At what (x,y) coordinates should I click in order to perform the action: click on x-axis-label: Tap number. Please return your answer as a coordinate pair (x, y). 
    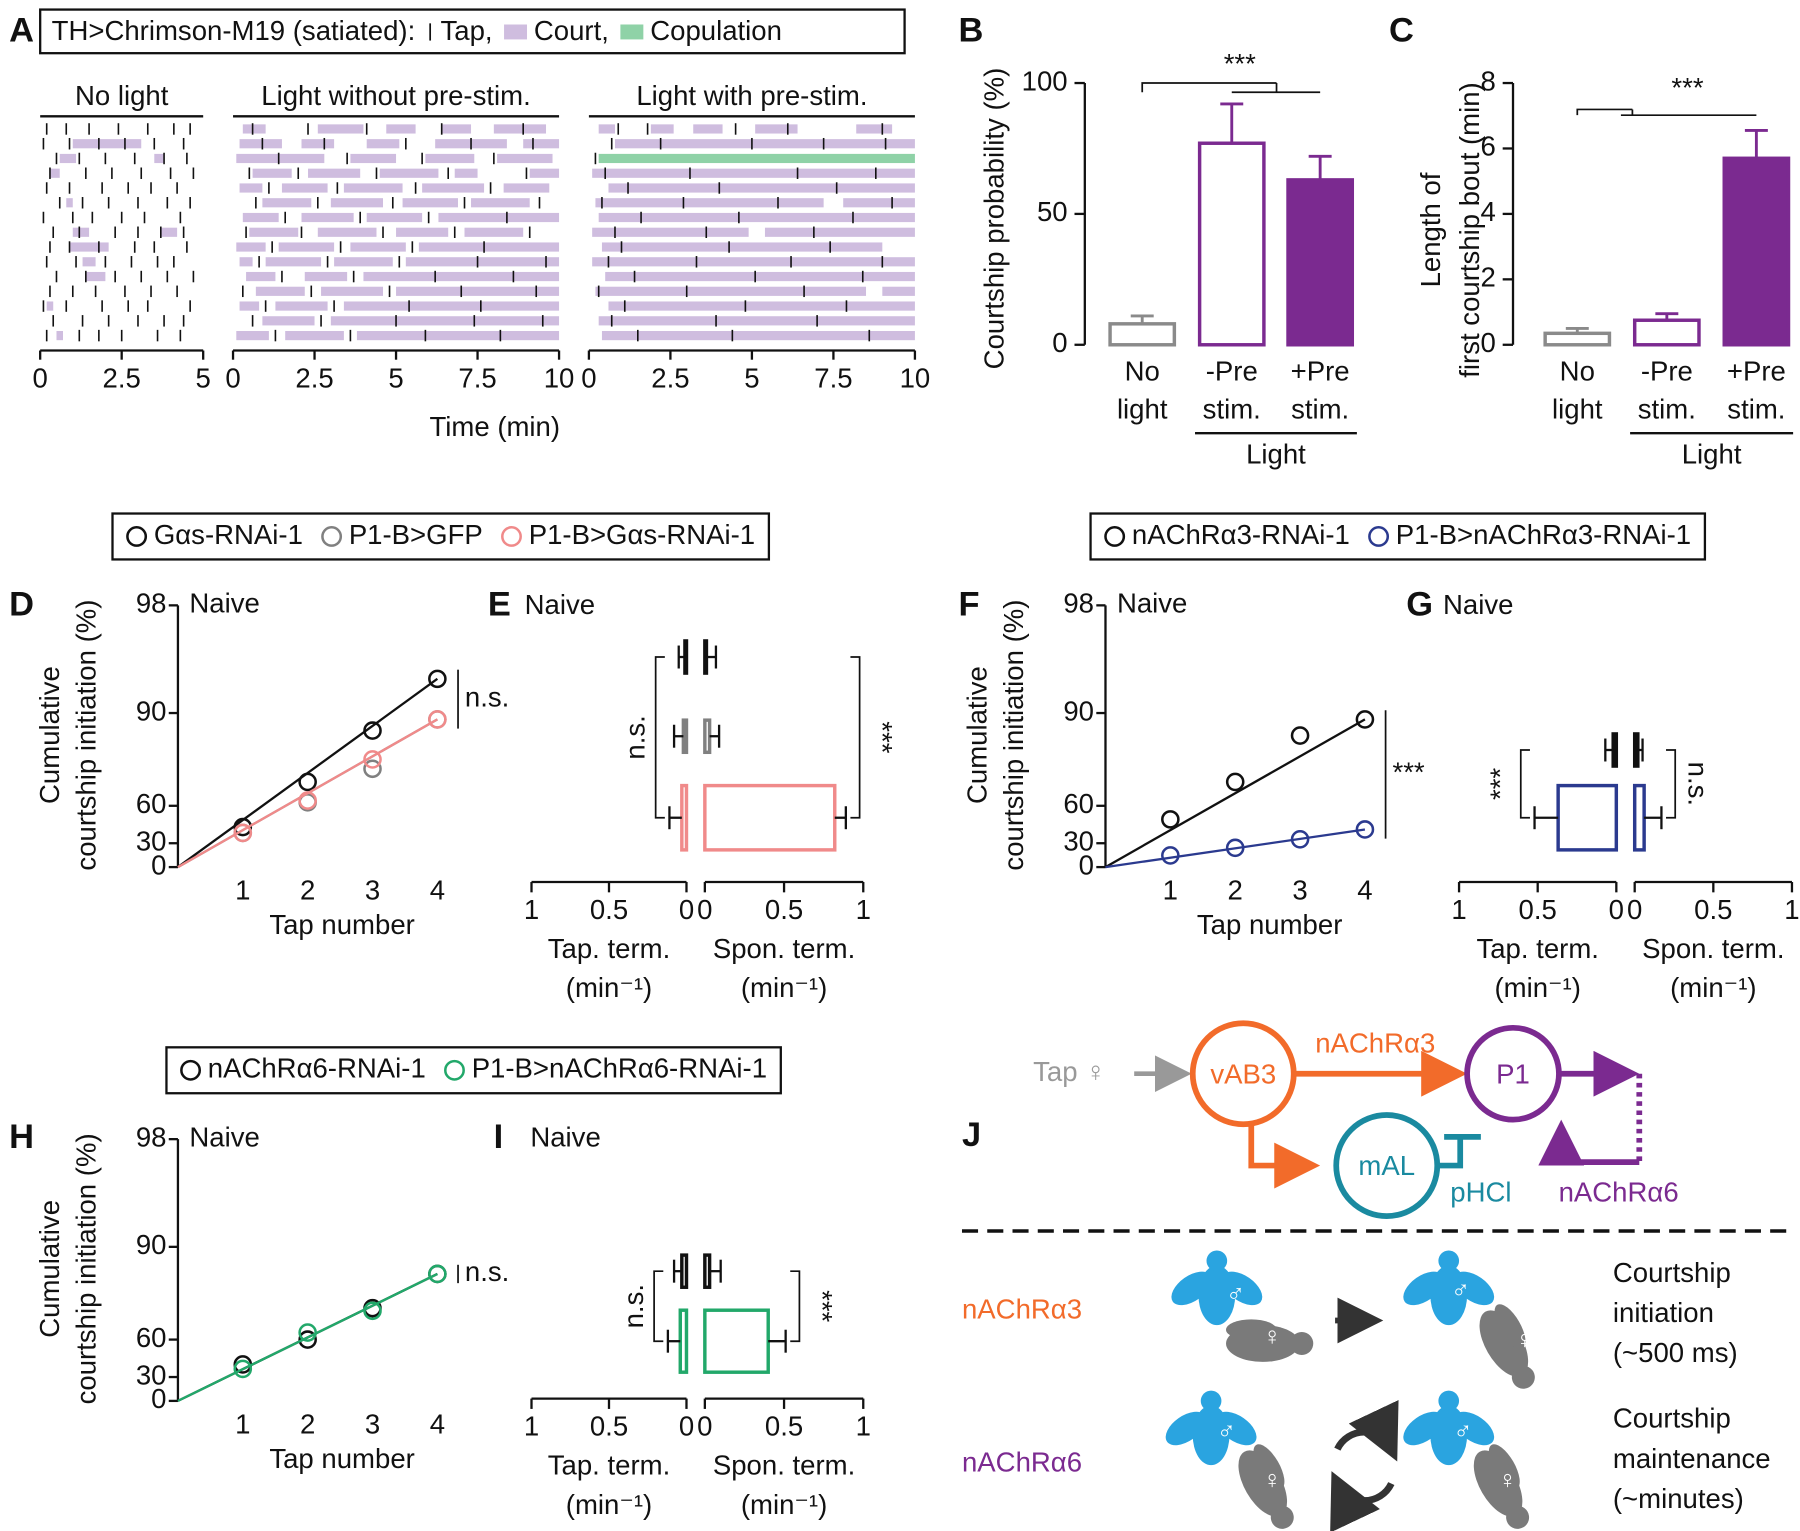
    Looking at the image, I should click on (341, 1458).